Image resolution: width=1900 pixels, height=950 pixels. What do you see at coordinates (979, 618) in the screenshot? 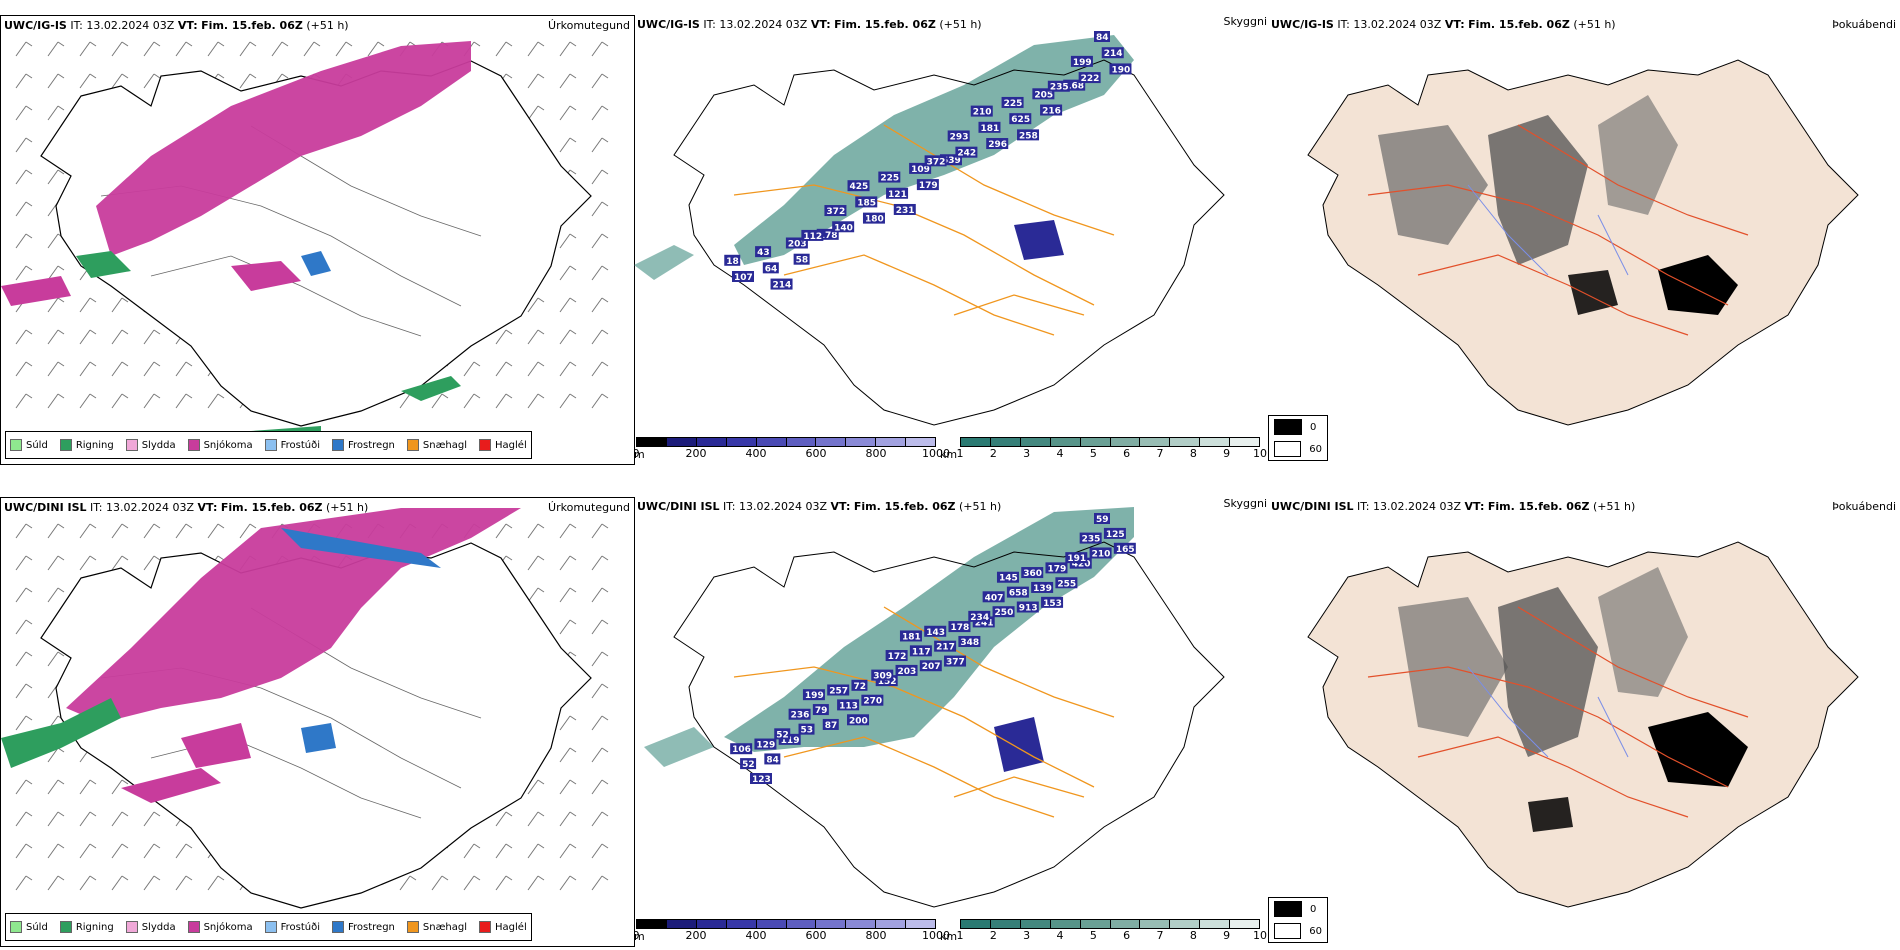
I see `visibility-label: 234` at bounding box center [979, 618].